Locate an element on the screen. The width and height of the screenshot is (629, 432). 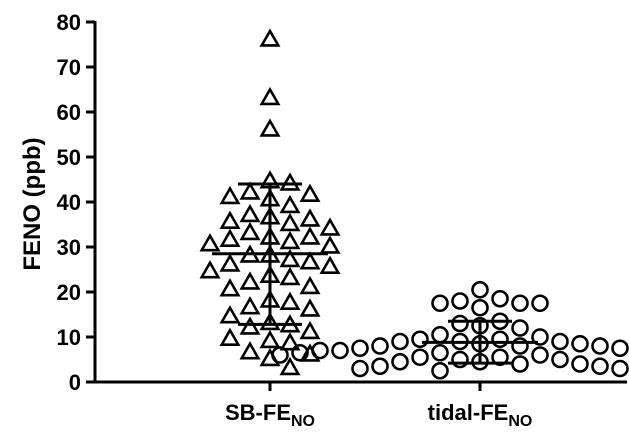
category-label: tidal-FENO is located at coordinates (480, 415).